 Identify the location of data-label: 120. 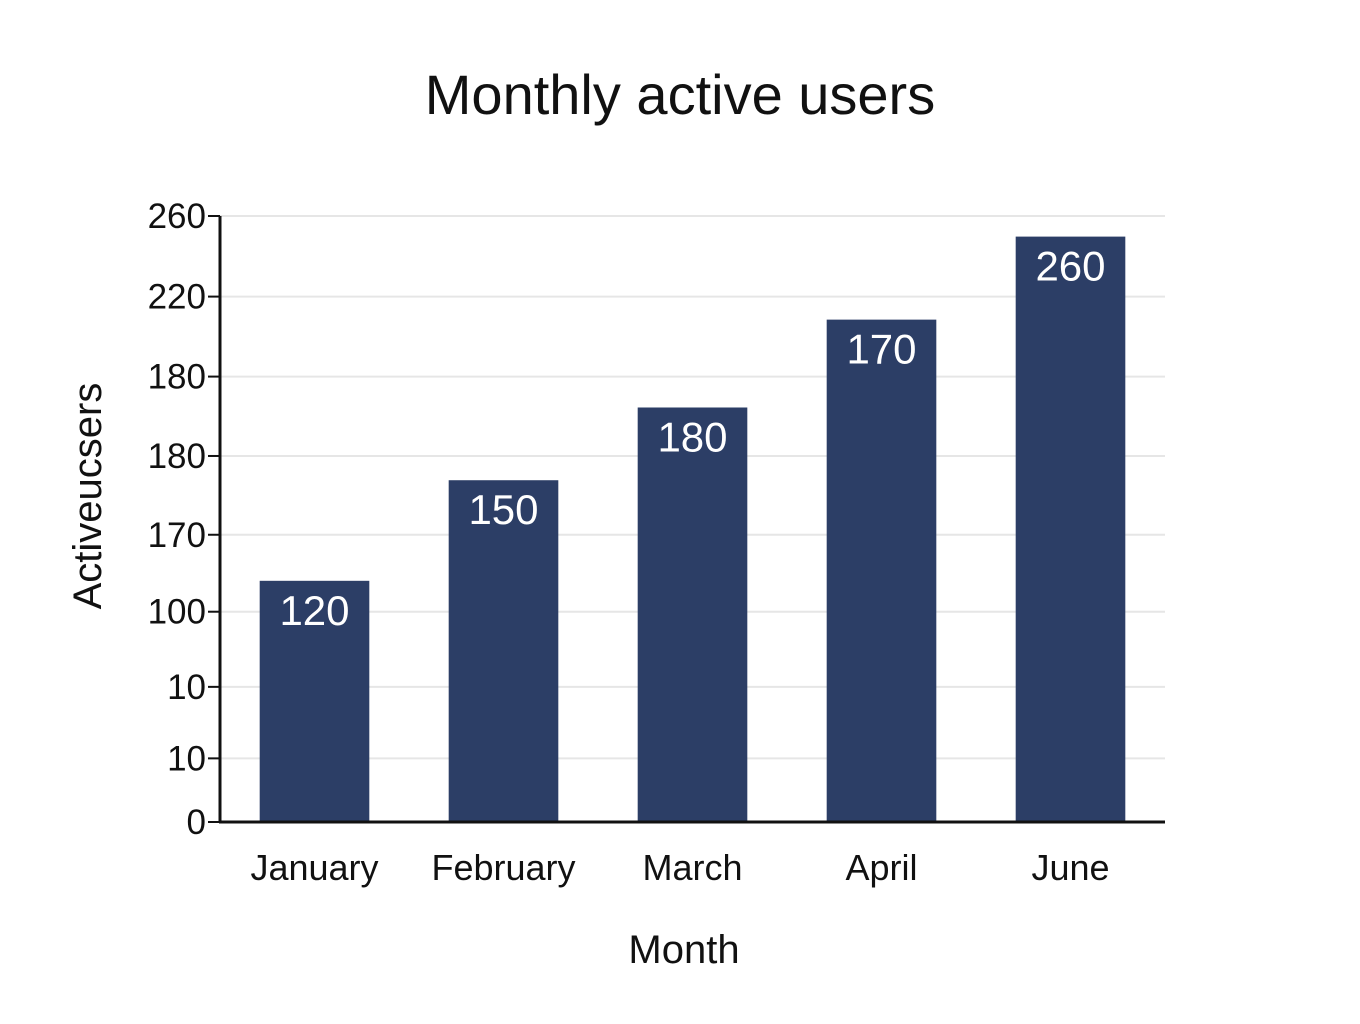
(314, 610).